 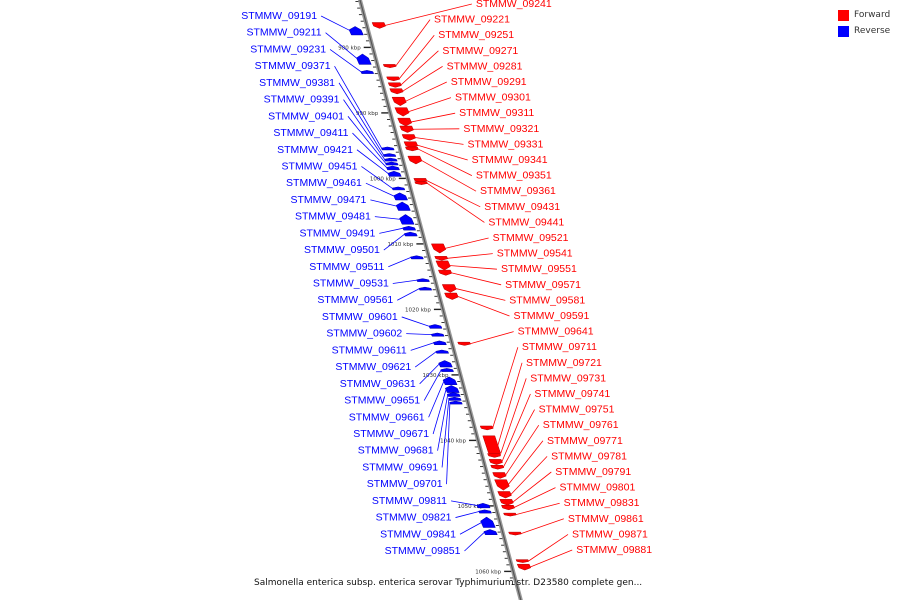 I want to click on forward-gene-label: STMMW_09521, so click(x=531, y=238).